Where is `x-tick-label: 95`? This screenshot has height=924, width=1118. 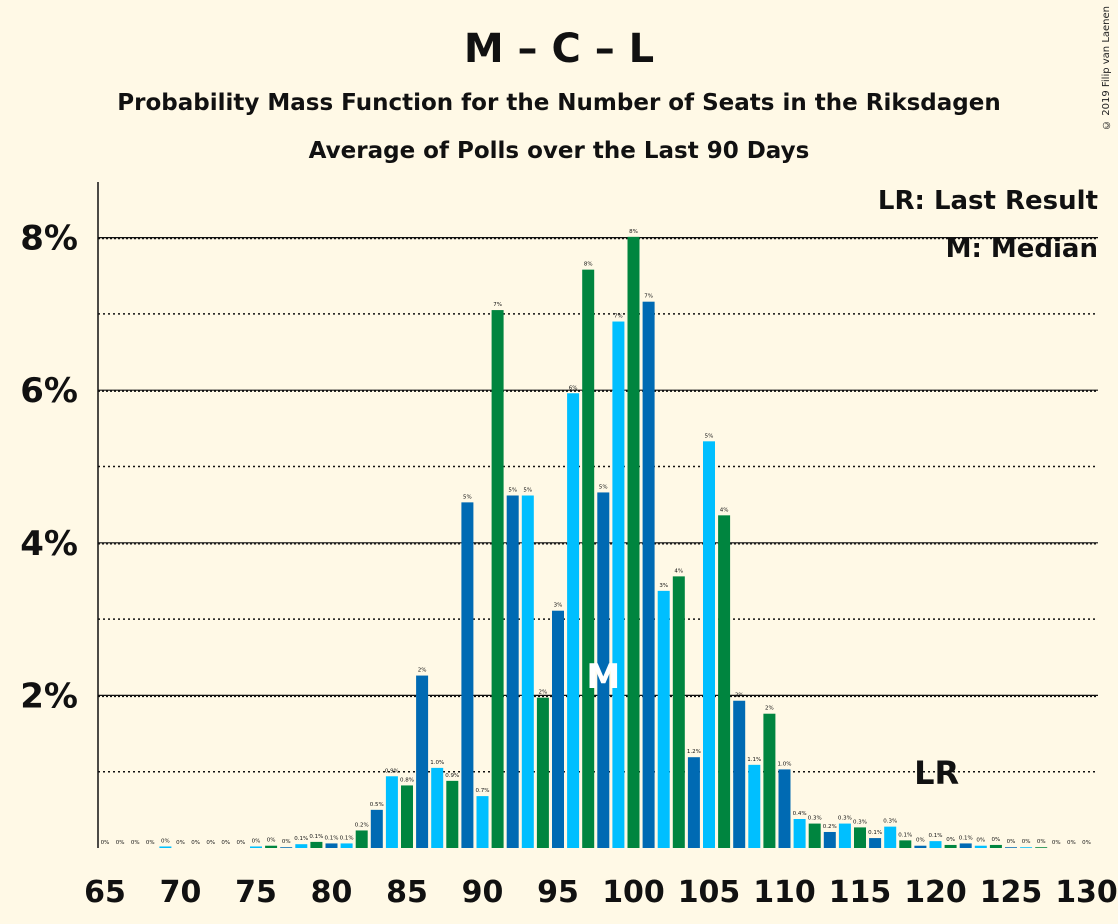
x-tick-label: 95 is located at coordinates (558, 892).